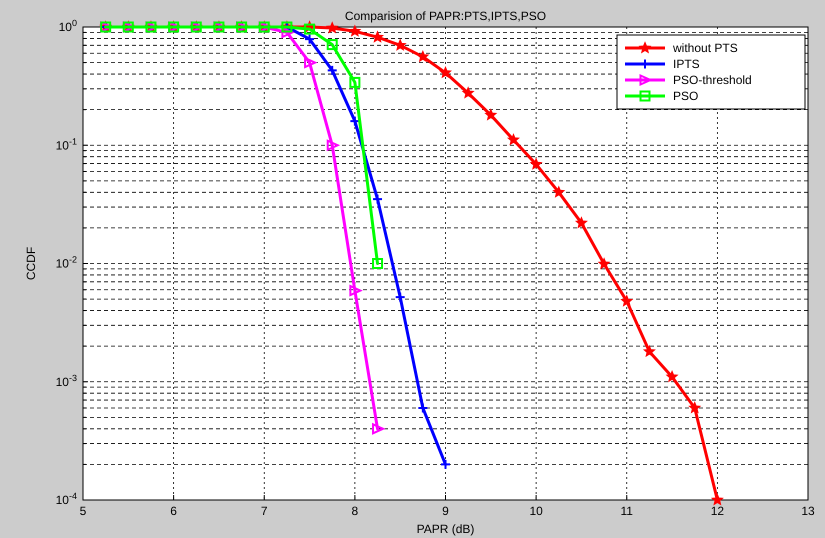 The width and height of the screenshot is (825, 538). Describe the element at coordinates (83, 511) in the screenshot. I see `x-tick-label: 5` at that location.